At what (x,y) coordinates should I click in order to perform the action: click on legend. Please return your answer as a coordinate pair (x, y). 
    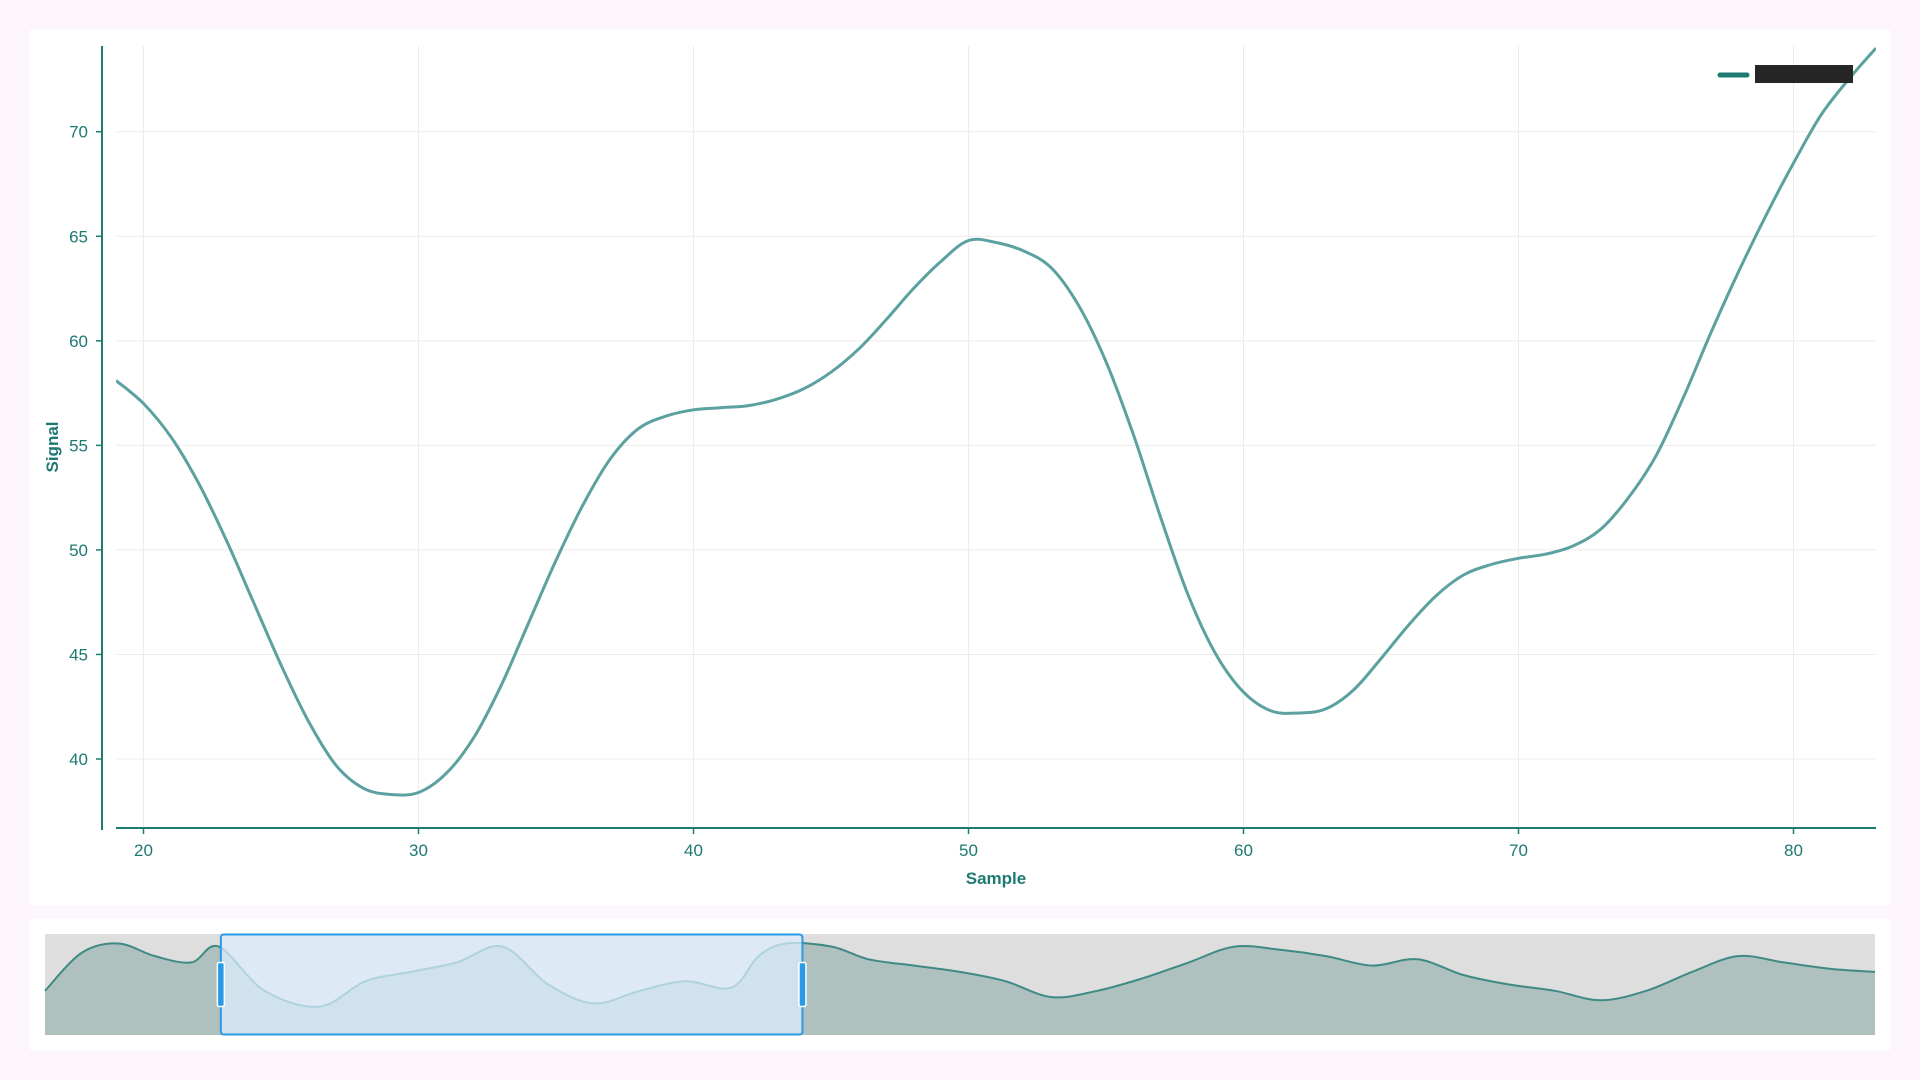
    Looking at the image, I should click on (1785, 74).